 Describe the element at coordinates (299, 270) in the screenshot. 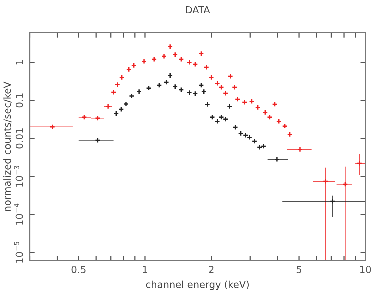

I see `x-tick-label: 5` at that location.